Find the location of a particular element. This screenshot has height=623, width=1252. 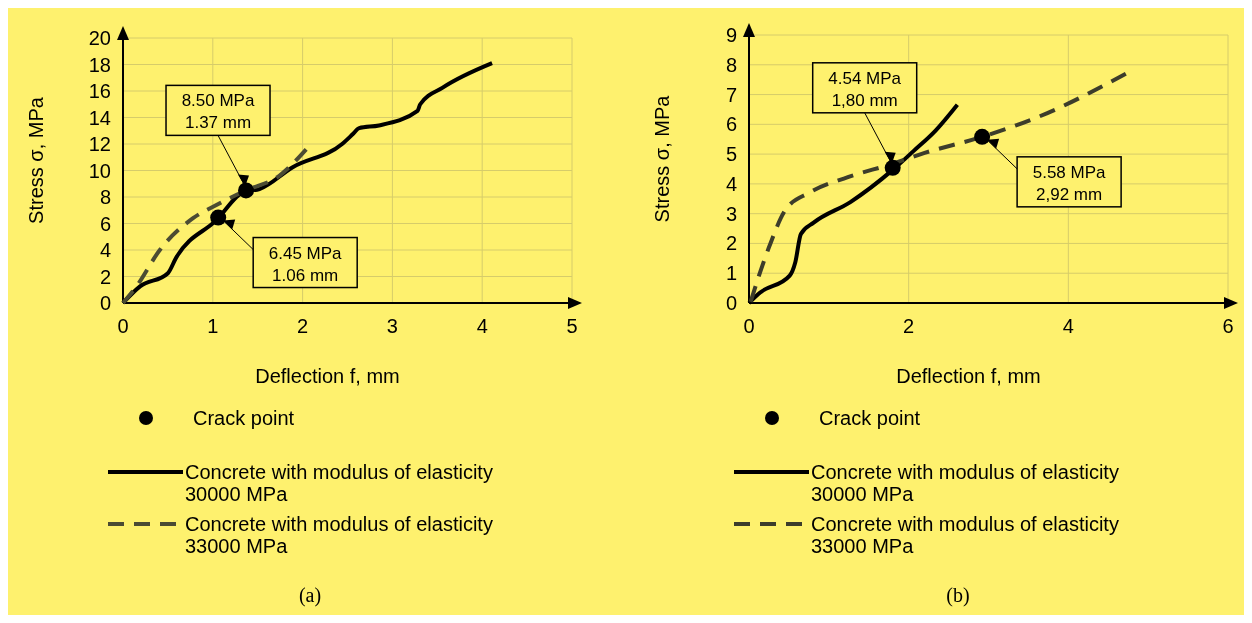

y-tick-label: 10 is located at coordinates (99, 170).